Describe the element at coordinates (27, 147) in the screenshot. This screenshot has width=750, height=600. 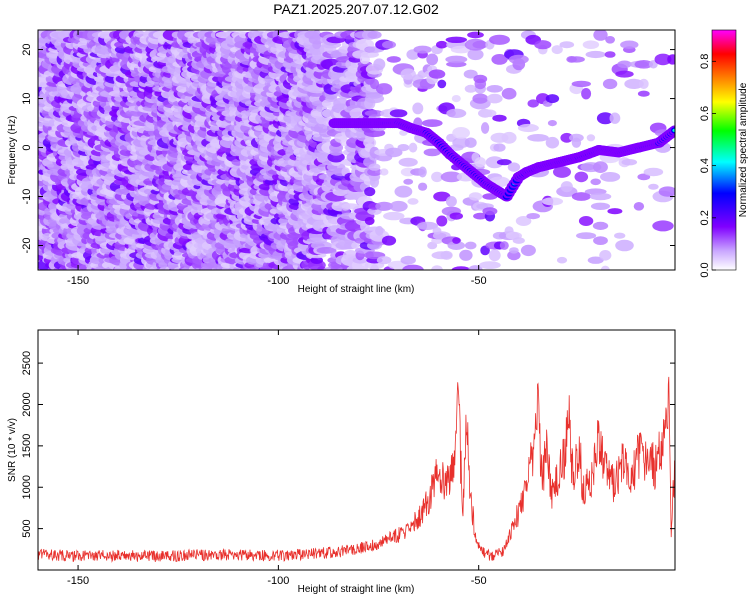
I see `y-tick-label: 0` at that location.